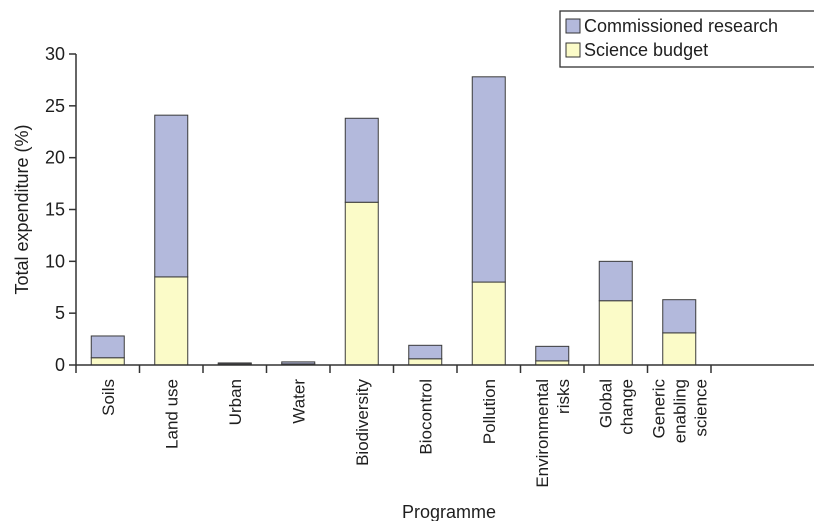 The width and height of the screenshot is (814, 521). I want to click on x-category-label: science, so click(700, 408).